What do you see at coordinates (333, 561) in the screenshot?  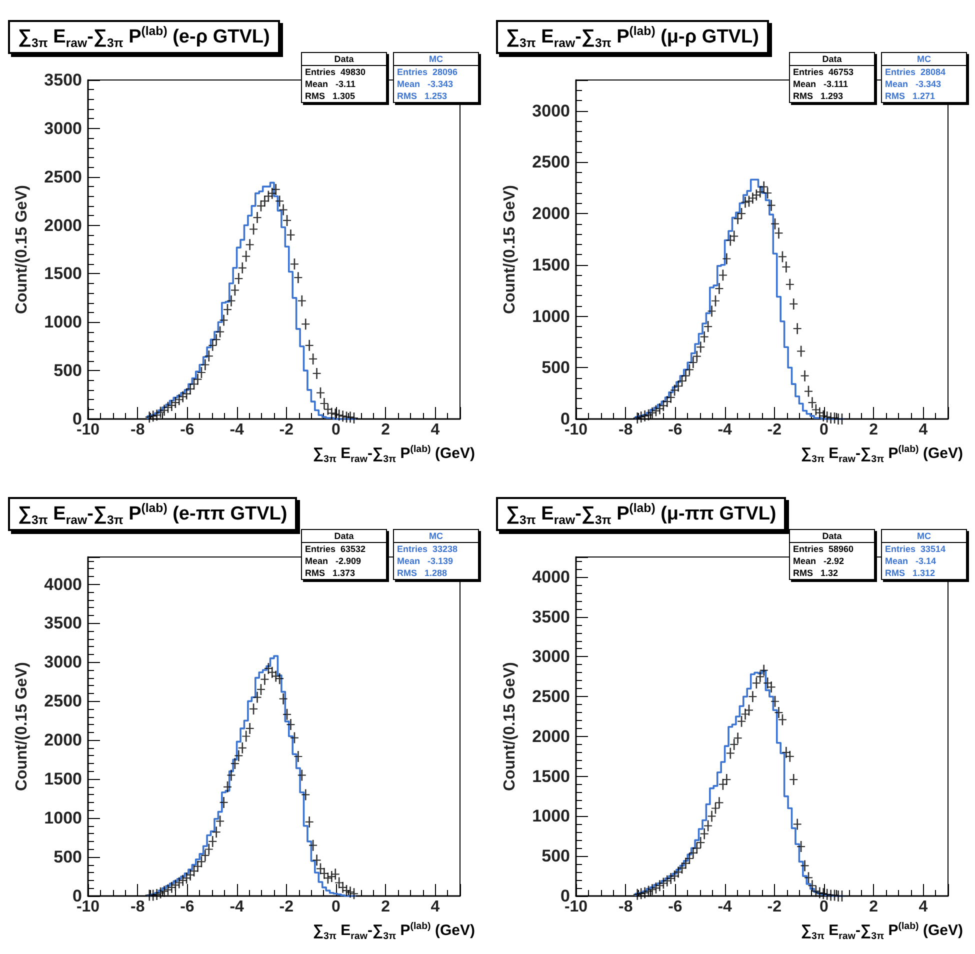 I see `annotation: Mean -2.909` at bounding box center [333, 561].